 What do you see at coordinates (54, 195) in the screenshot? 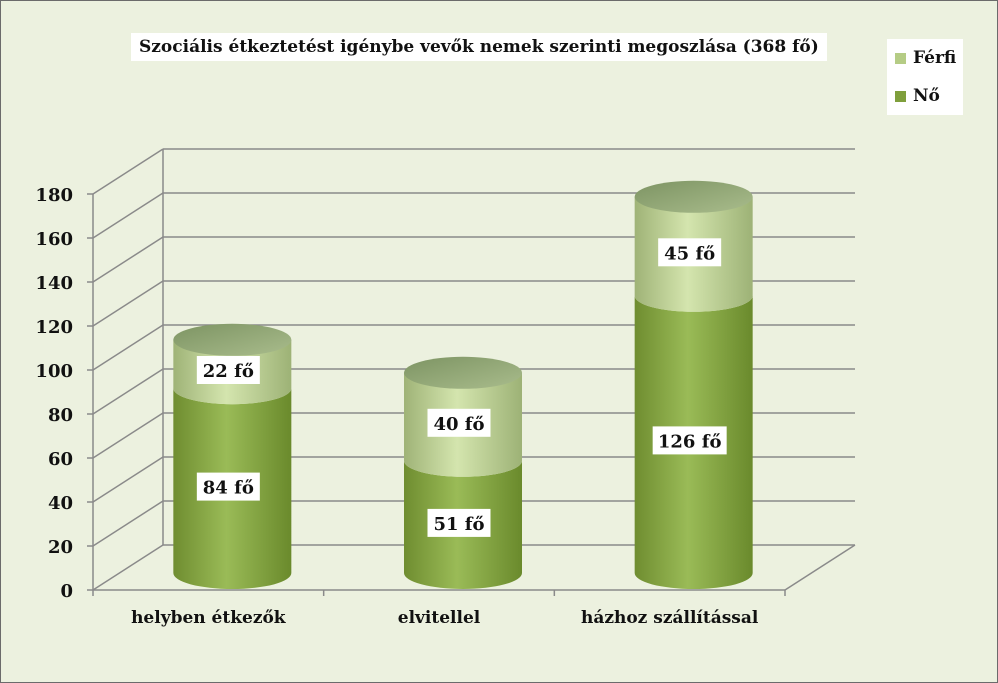
I see `y-tick-label: 180` at bounding box center [54, 195].